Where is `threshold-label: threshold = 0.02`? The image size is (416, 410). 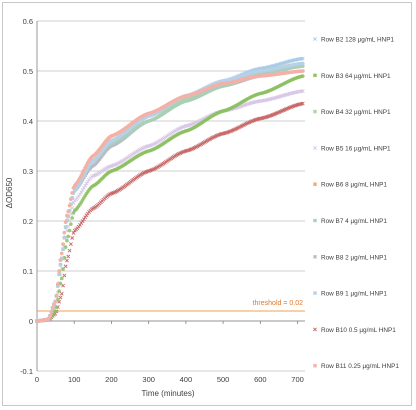
threshold-label: threshold = 0.02 is located at coordinates (278, 303).